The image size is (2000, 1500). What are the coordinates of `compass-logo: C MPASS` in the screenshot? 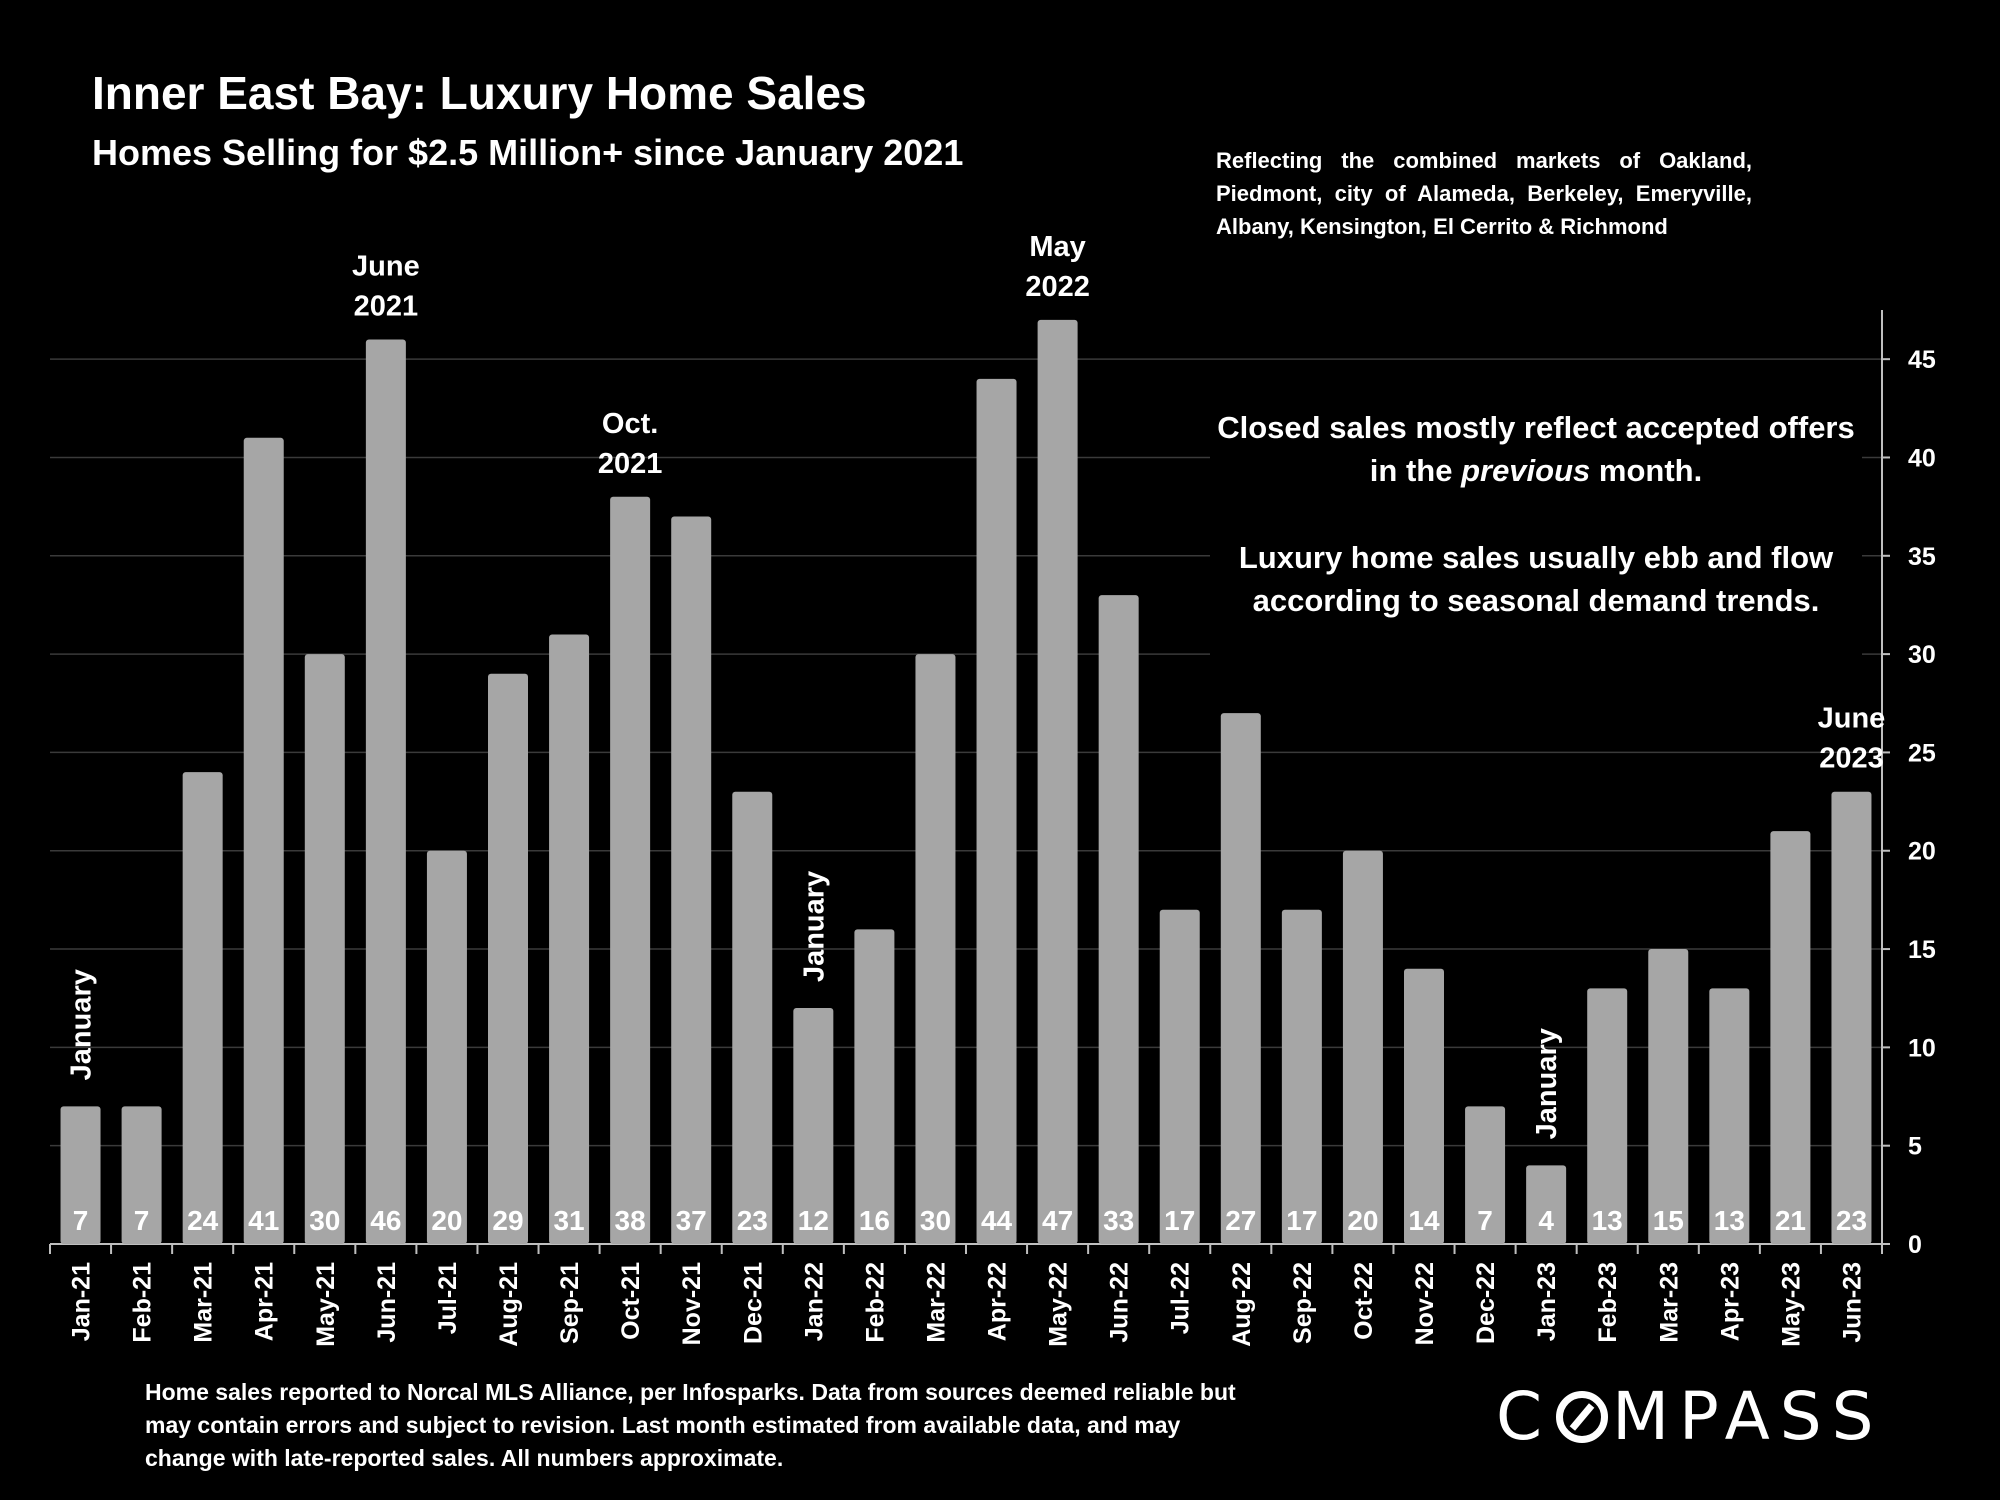 It's located at (1690, 1416).